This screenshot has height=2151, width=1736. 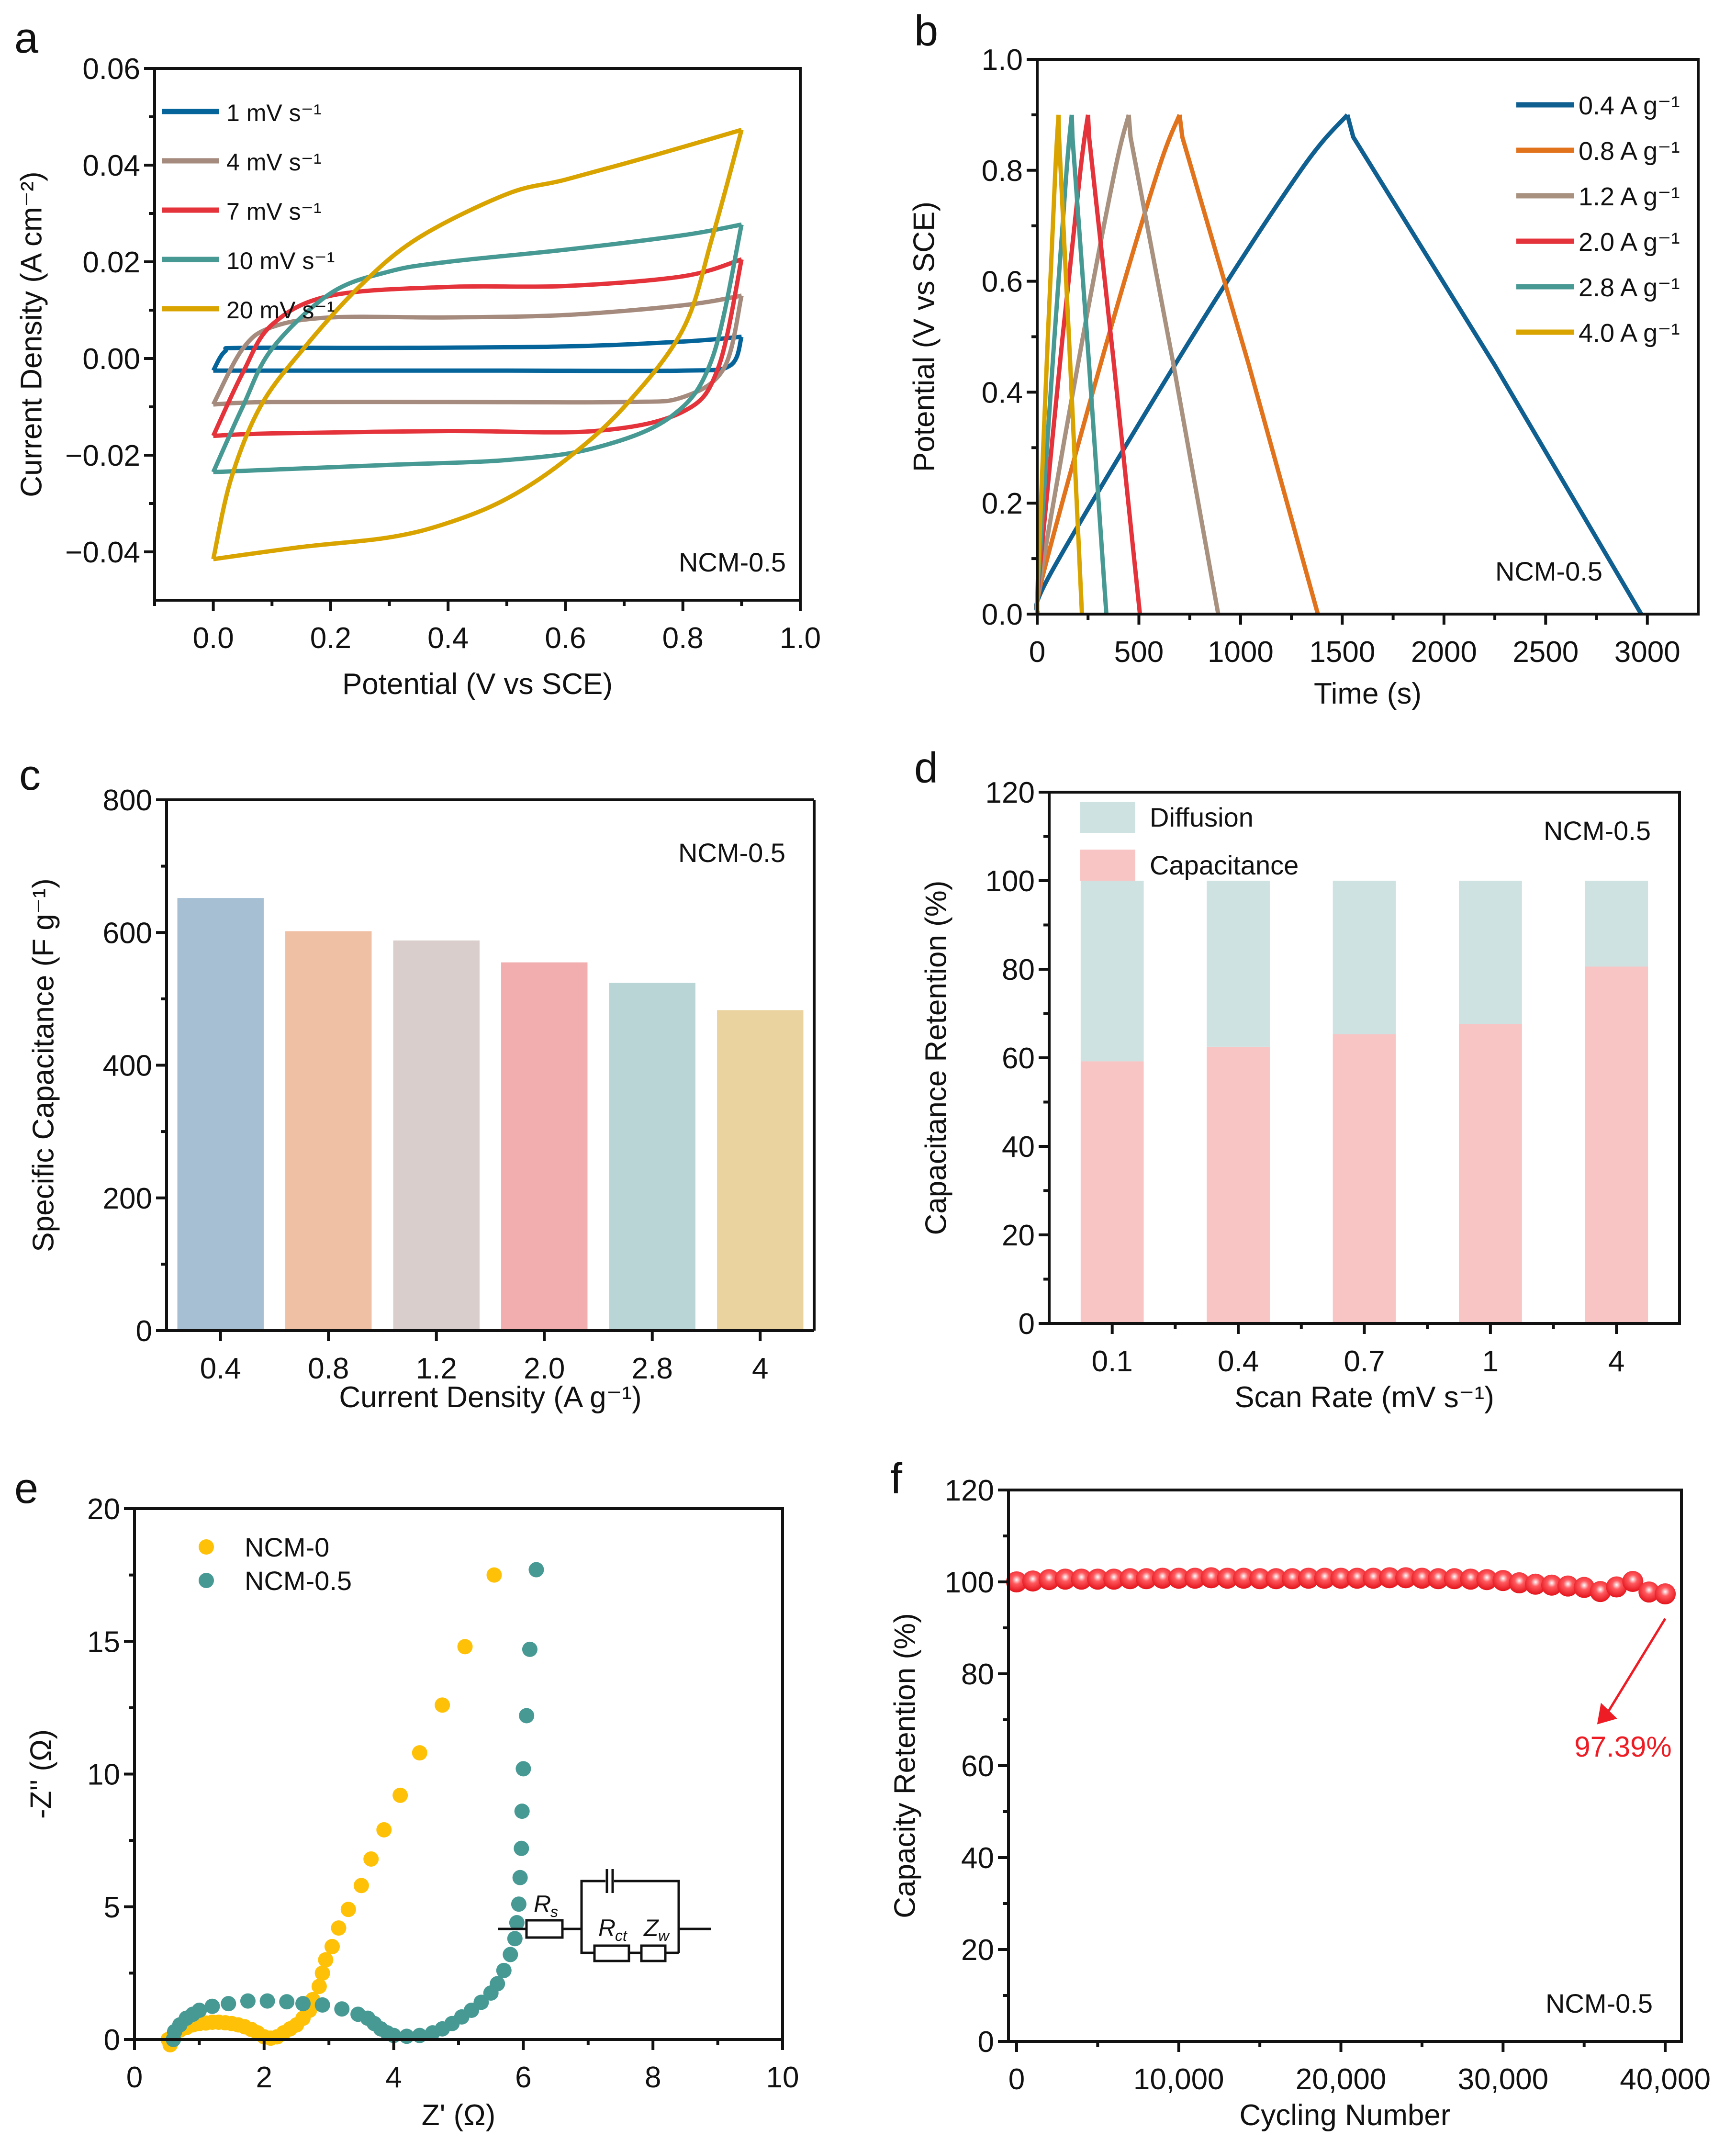 What do you see at coordinates (40, 1774) in the screenshot?
I see `y-axis-title: -Z'' (Ω)` at bounding box center [40, 1774].